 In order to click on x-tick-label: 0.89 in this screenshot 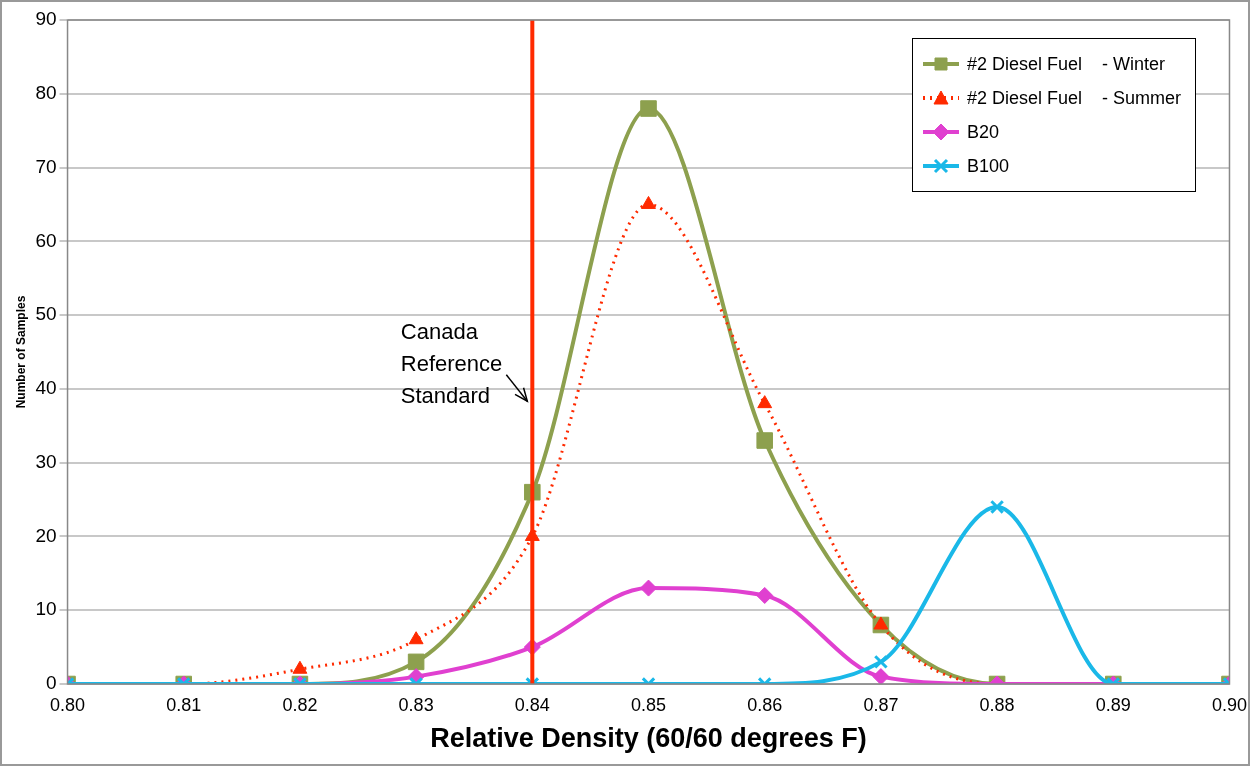, I will do `click(1113, 704)`.